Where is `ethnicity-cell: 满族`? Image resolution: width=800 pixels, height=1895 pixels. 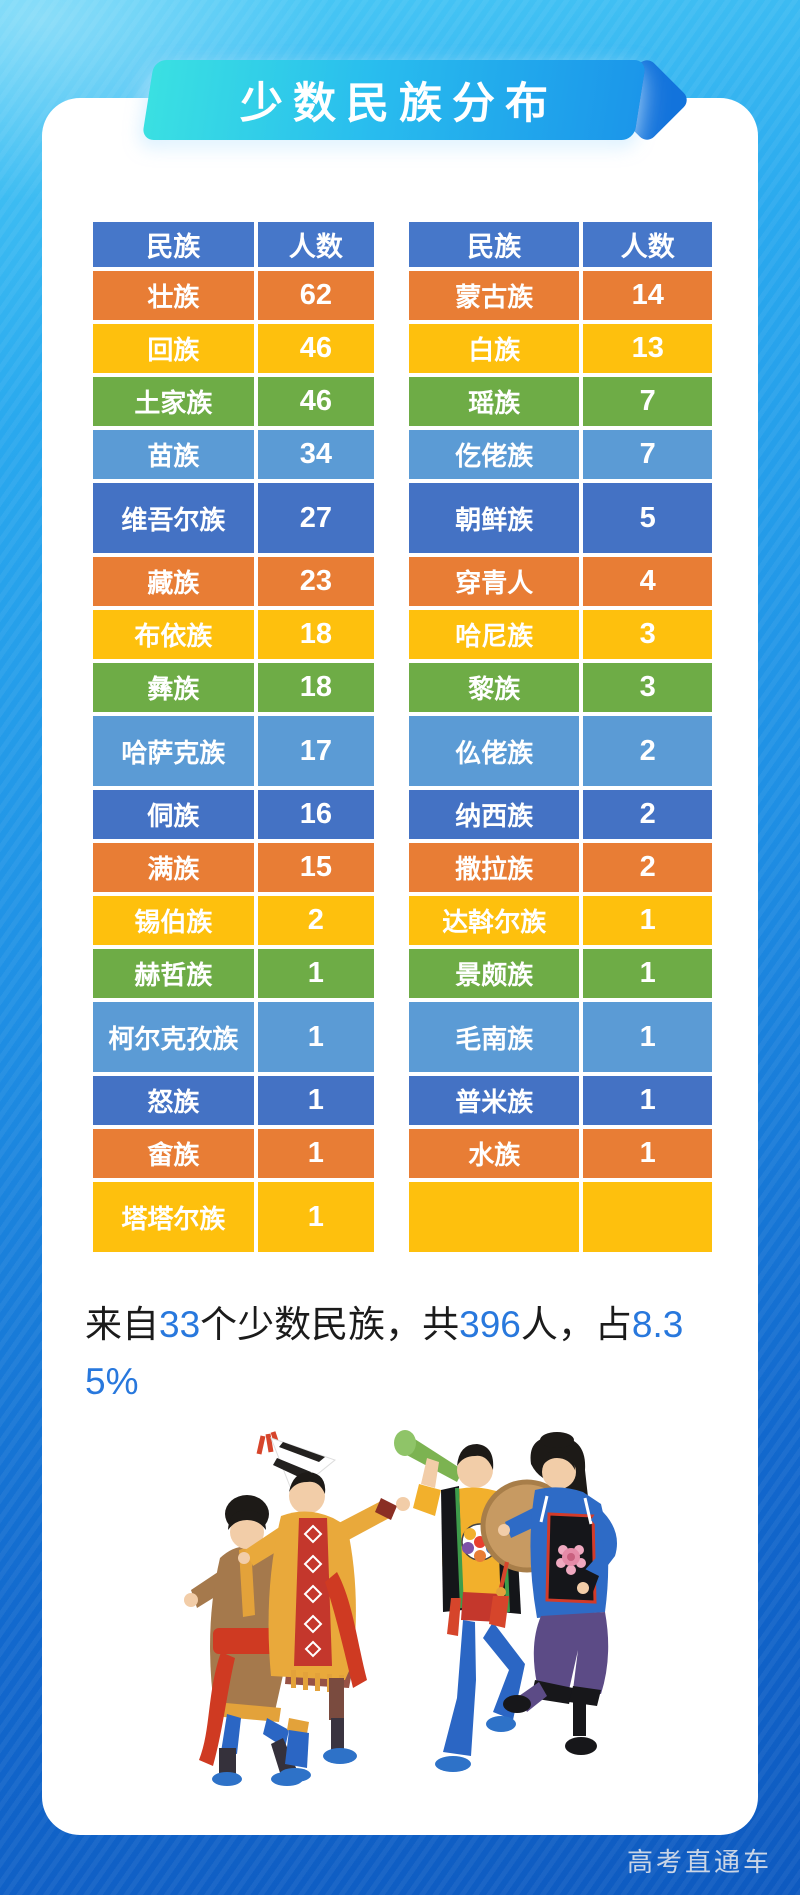
ethnicity-cell: 满族 is located at coordinates (173, 869).